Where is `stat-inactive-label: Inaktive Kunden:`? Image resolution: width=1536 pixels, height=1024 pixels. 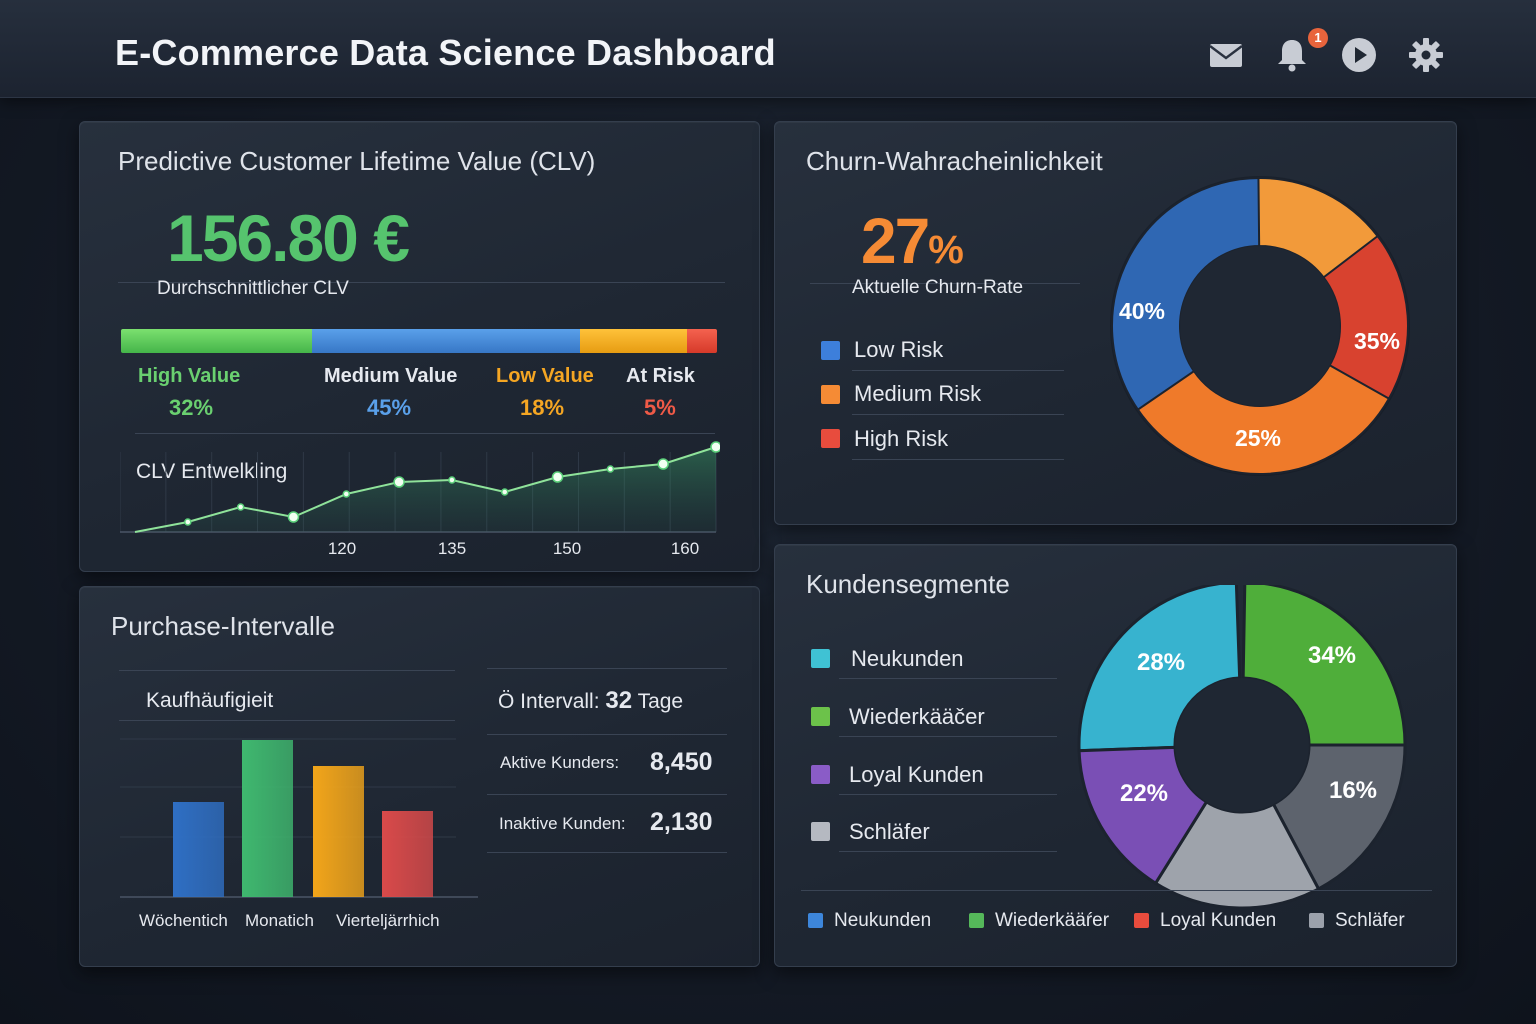 stat-inactive-label: Inaktive Kunden: is located at coordinates (562, 823).